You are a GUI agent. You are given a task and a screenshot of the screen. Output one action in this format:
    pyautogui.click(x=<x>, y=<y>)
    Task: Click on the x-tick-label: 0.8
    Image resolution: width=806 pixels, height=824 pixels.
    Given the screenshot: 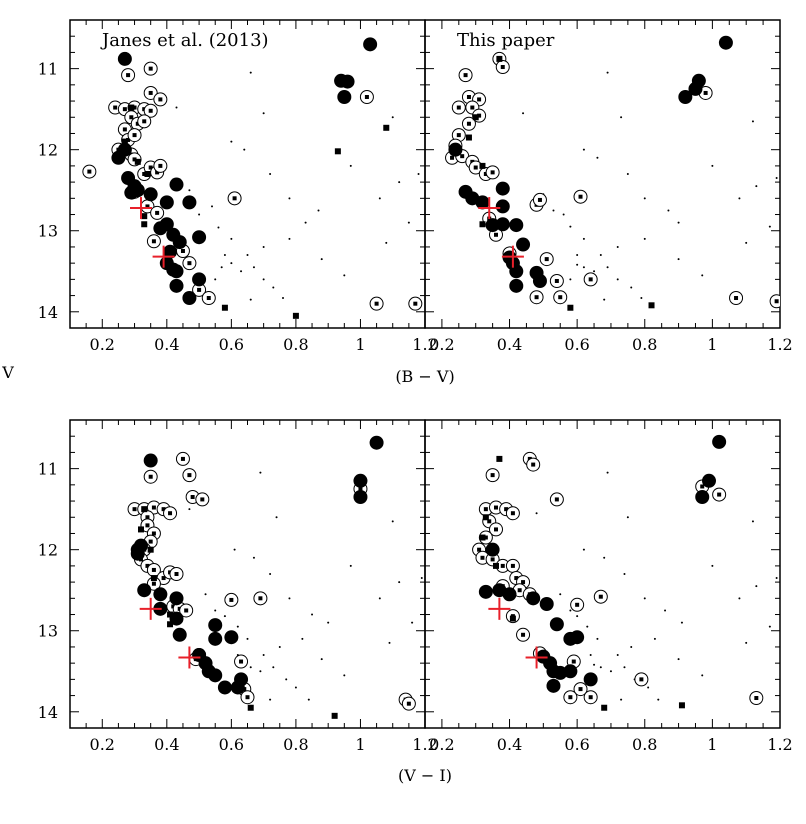 What is the action you would take?
    pyautogui.click(x=295, y=344)
    